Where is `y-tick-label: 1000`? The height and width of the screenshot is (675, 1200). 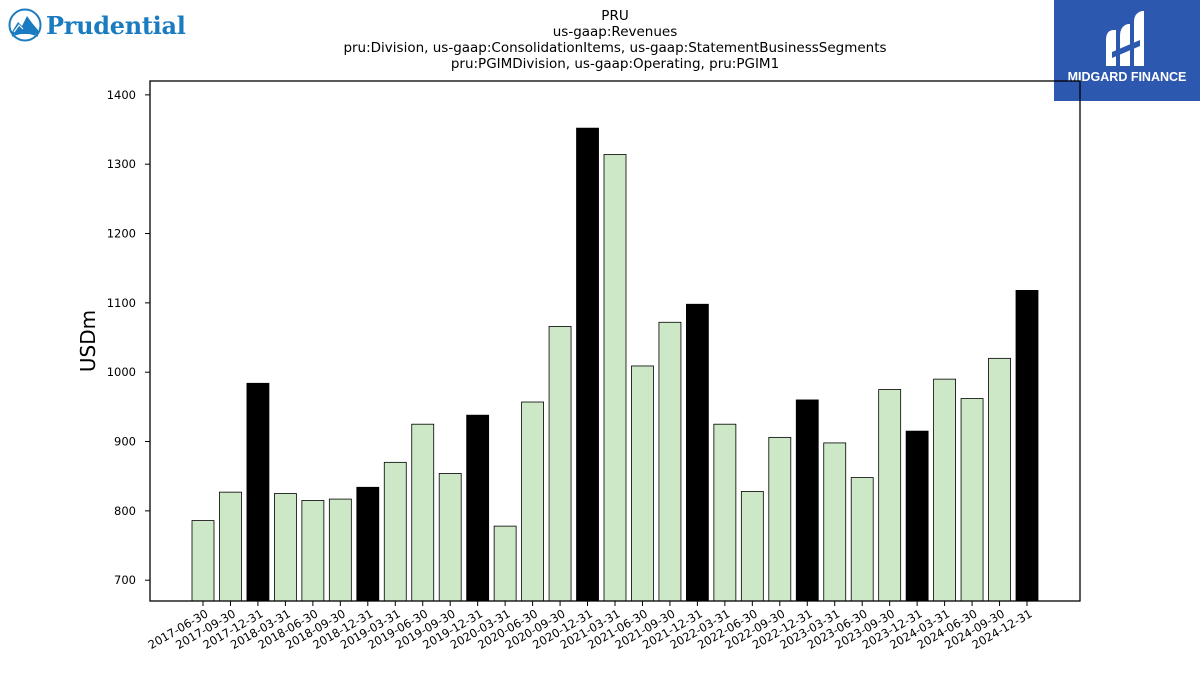
y-tick-label: 1000 is located at coordinates (121, 372).